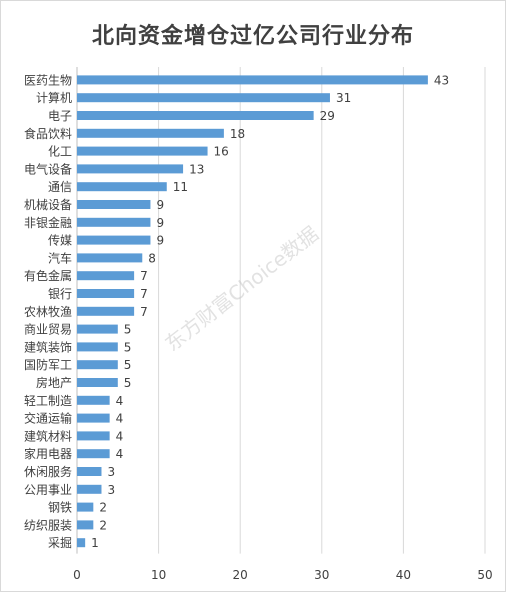 The height and width of the screenshot is (592, 506). What do you see at coordinates (54, 97) in the screenshot?
I see `category-label: 计算机` at bounding box center [54, 97].